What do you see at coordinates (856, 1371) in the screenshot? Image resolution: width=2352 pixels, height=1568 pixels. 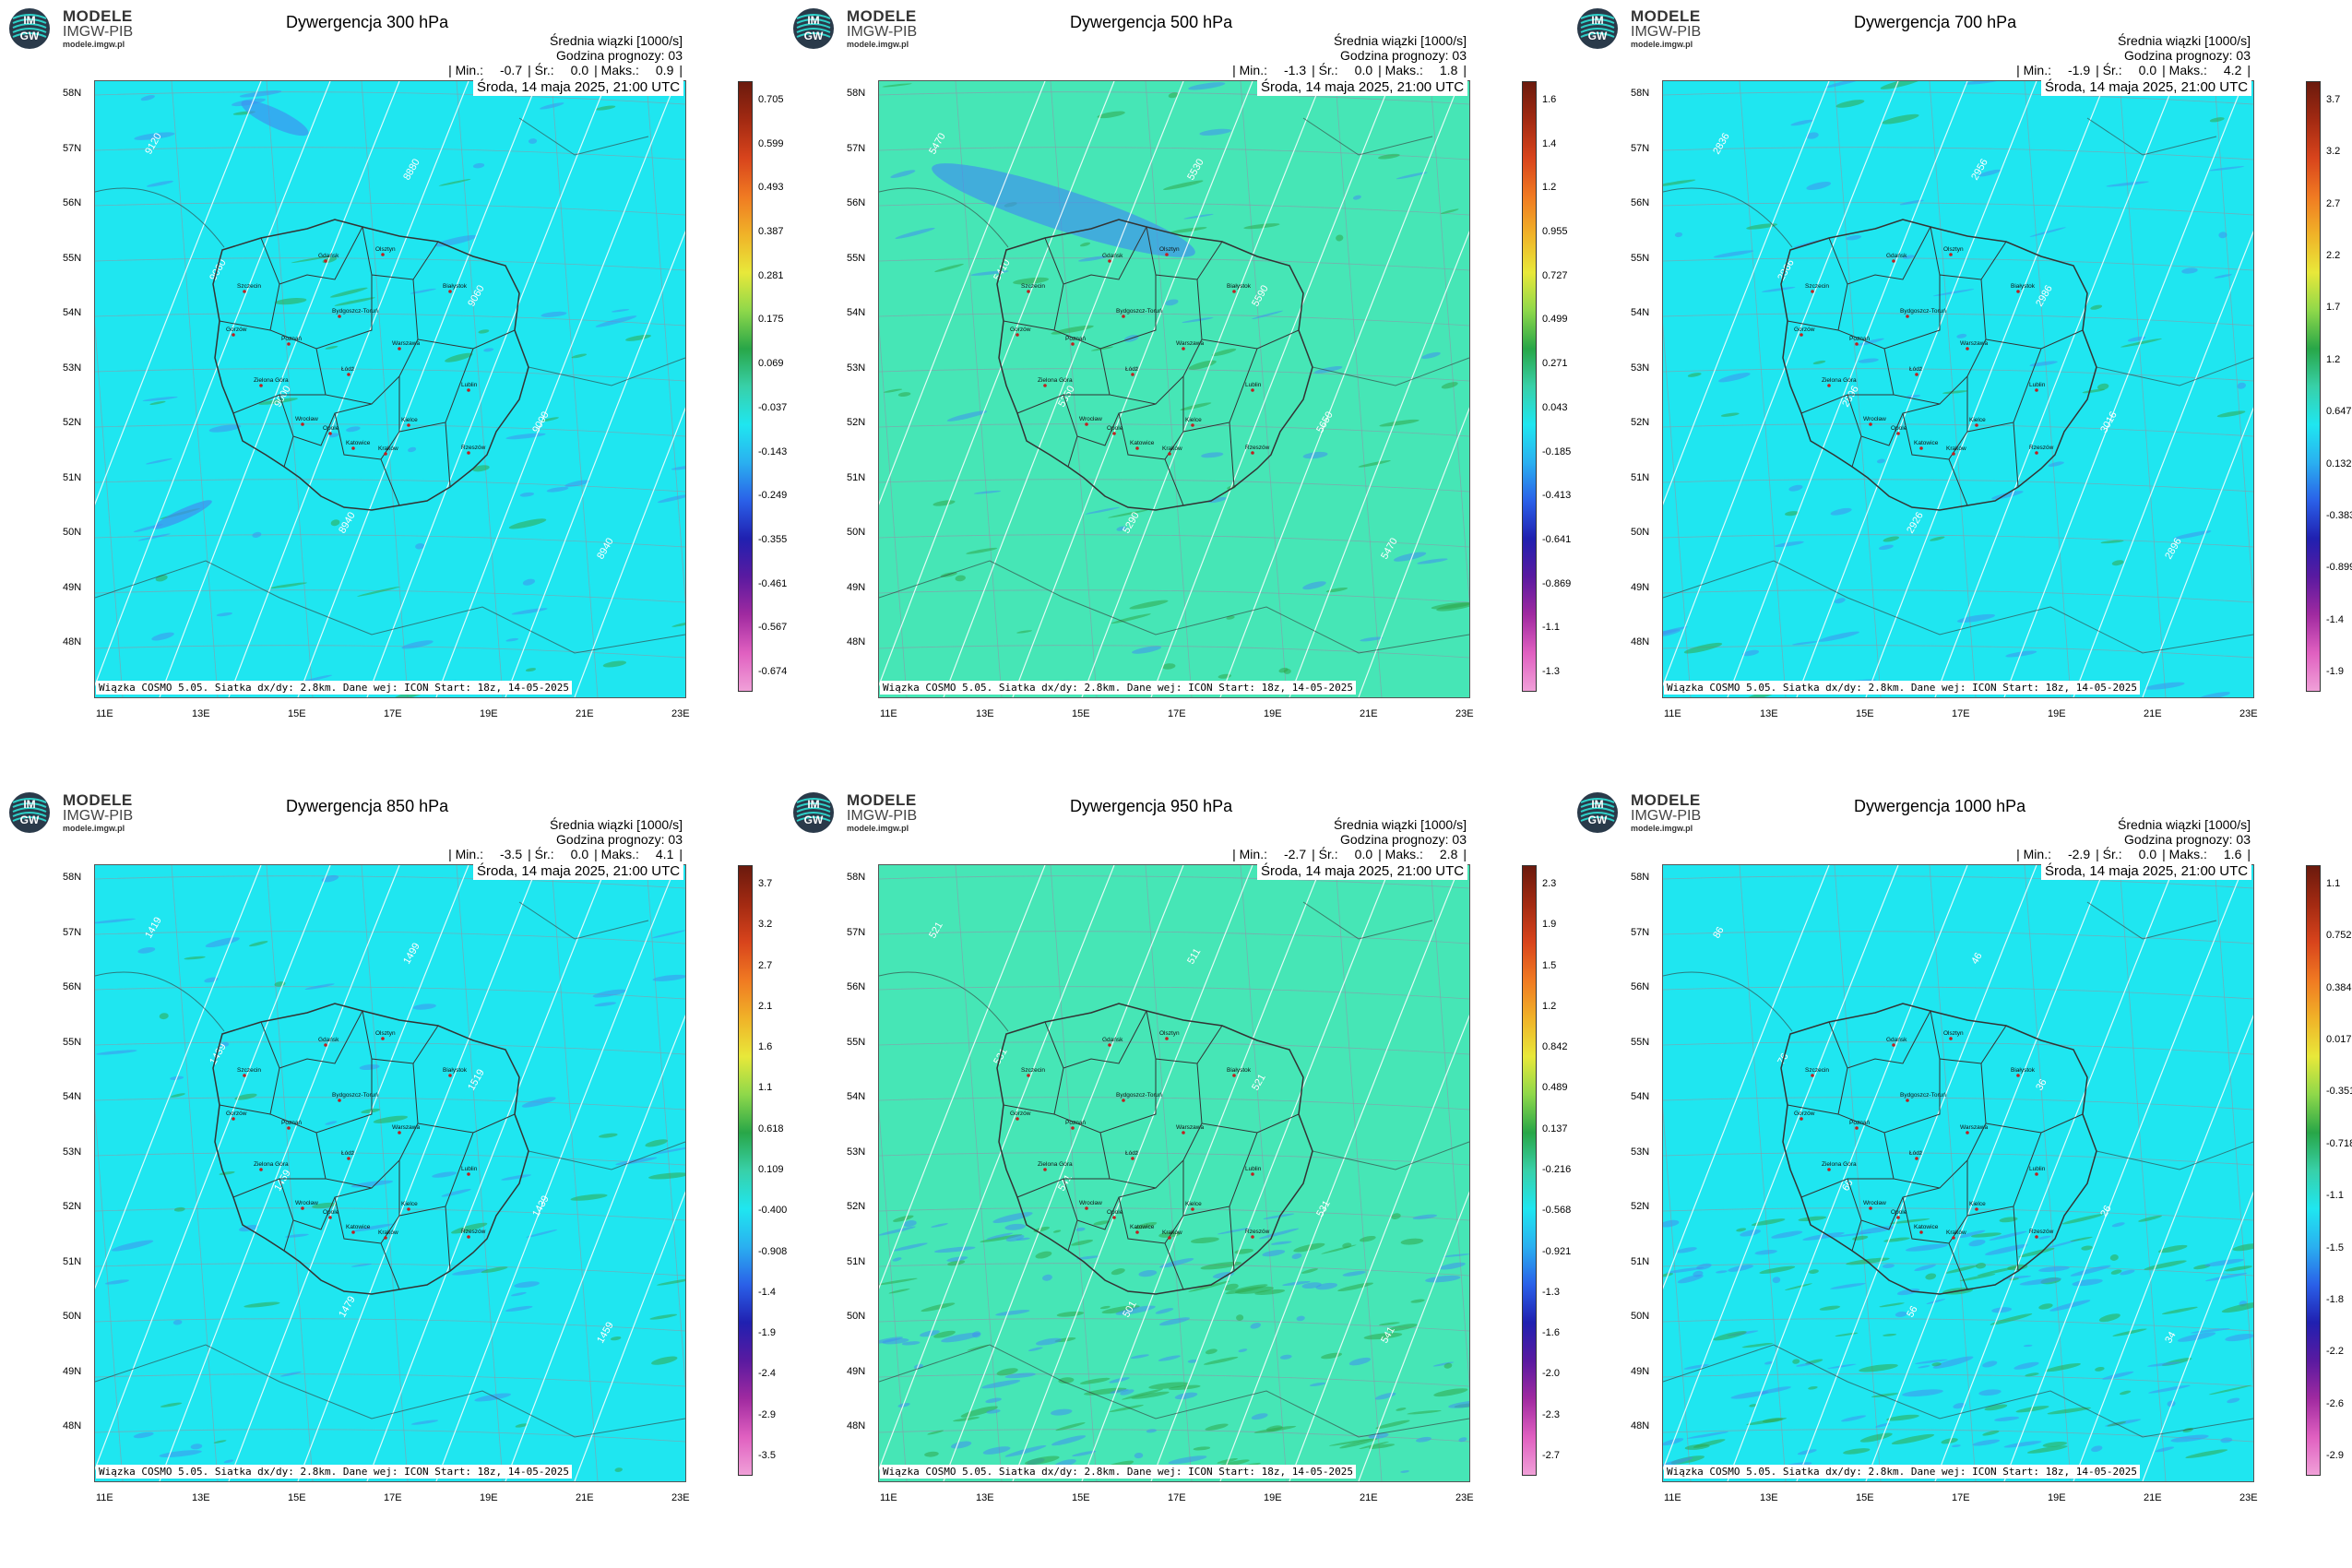 I see `lat-tick-label: 49N` at bounding box center [856, 1371].